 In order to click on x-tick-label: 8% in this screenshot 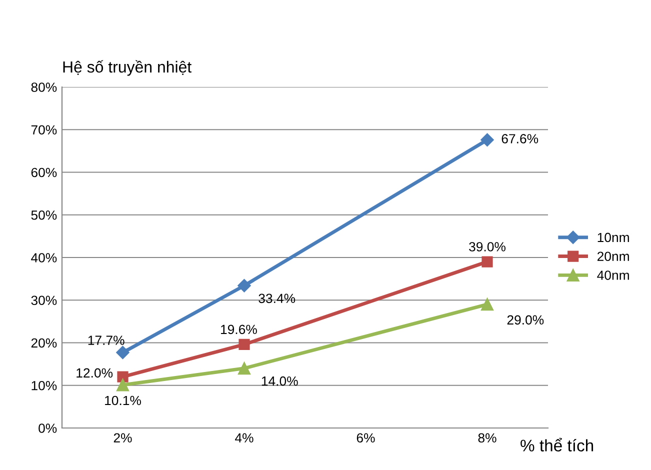, I will do `click(487, 438)`.